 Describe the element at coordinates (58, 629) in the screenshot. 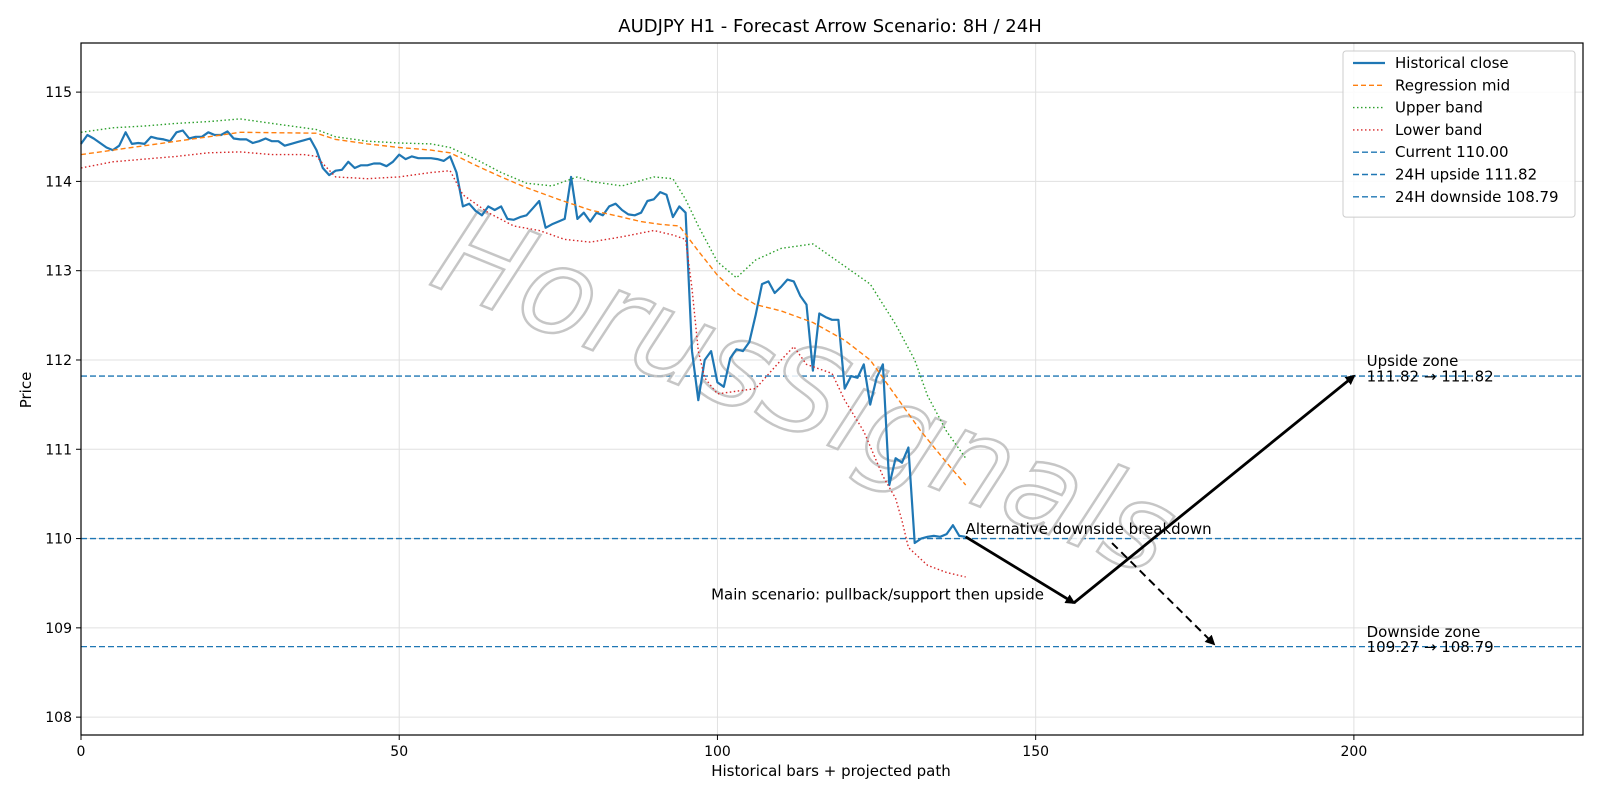

I see `y-tick-label: 109` at that location.